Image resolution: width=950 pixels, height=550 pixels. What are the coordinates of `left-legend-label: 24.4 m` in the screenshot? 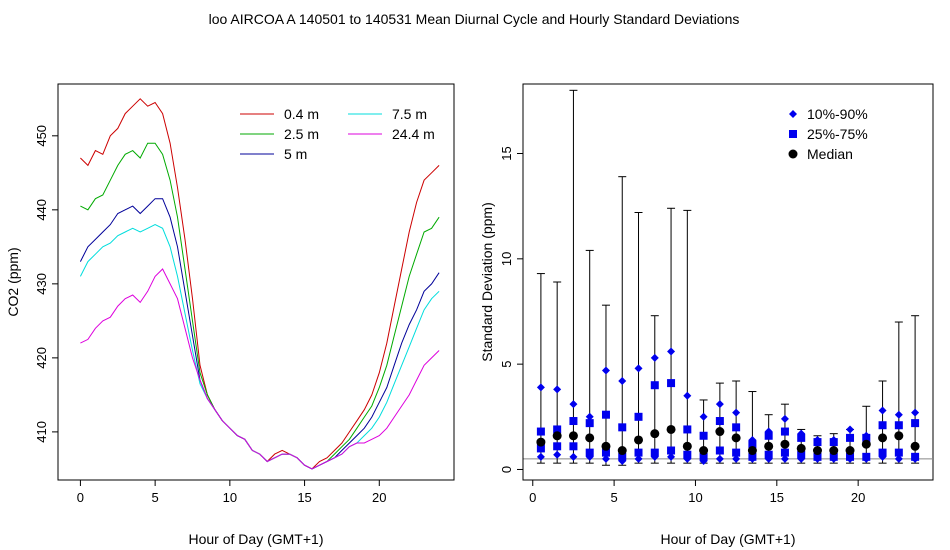 It's located at (413, 134).